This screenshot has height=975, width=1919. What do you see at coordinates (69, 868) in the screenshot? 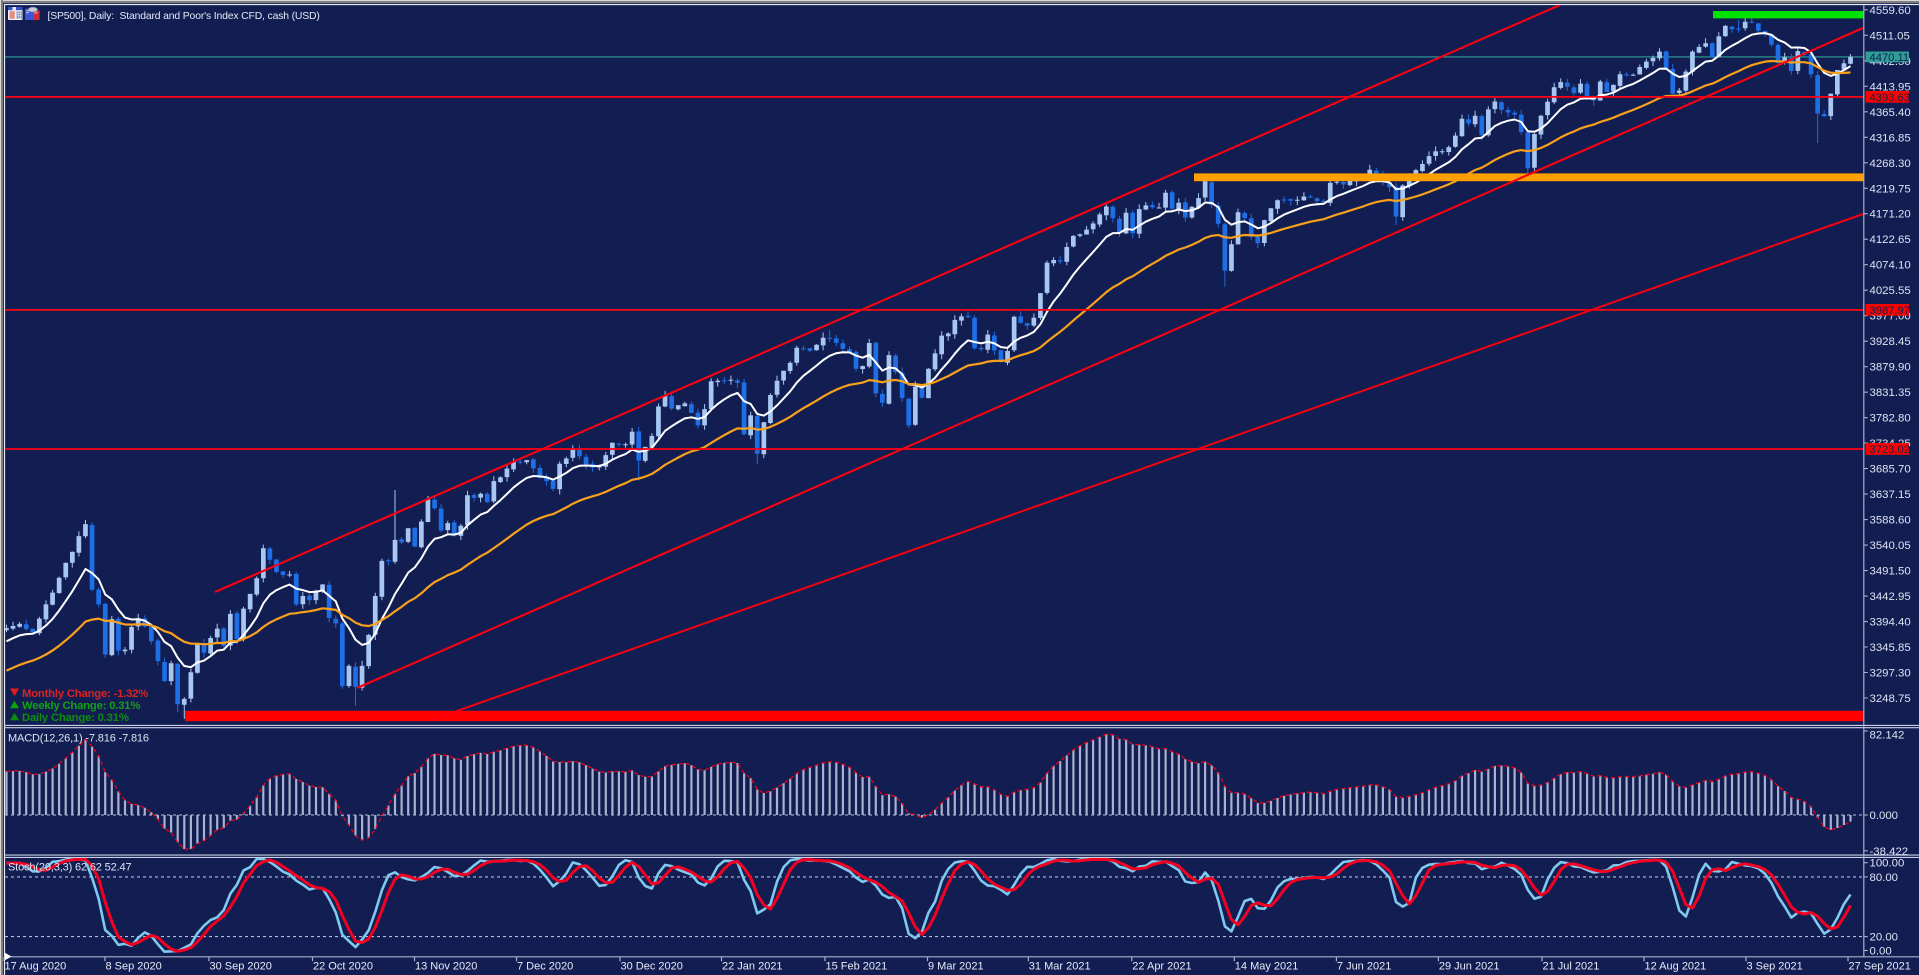
I see `svg-text: Stoch(20,3,3) 62.62 52.47` at bounding box center [69, 868].